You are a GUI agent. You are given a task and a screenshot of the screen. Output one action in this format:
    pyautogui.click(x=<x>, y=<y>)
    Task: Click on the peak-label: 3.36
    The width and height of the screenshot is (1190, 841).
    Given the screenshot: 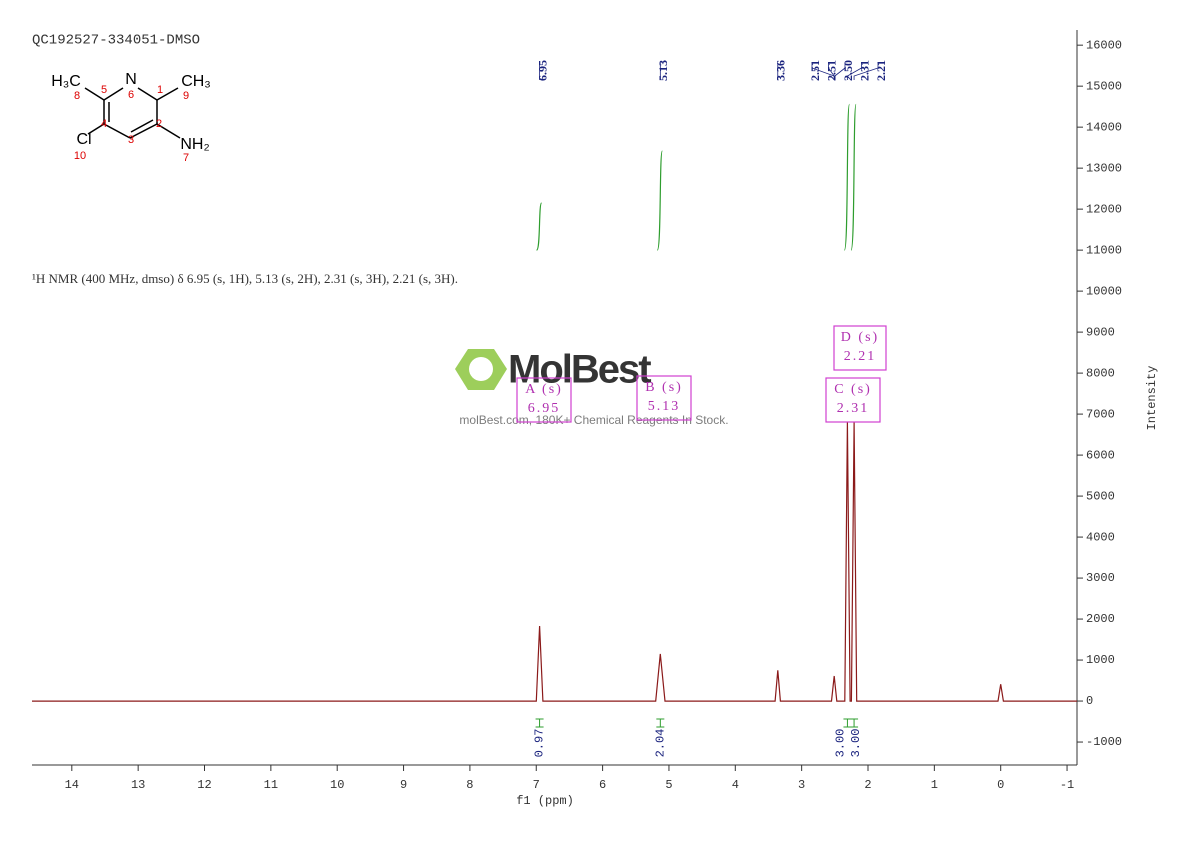 What is the action you would take?
    pyautogui.click(x=781, y=70)
    